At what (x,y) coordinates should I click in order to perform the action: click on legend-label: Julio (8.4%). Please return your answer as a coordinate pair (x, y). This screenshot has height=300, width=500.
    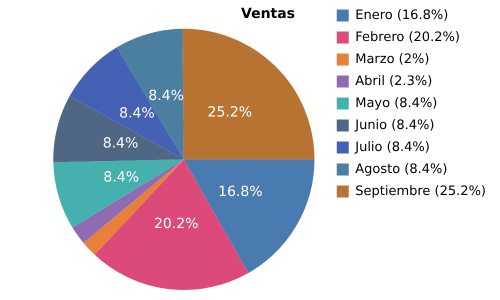
    Looking at the image, I should click on (392, 147).